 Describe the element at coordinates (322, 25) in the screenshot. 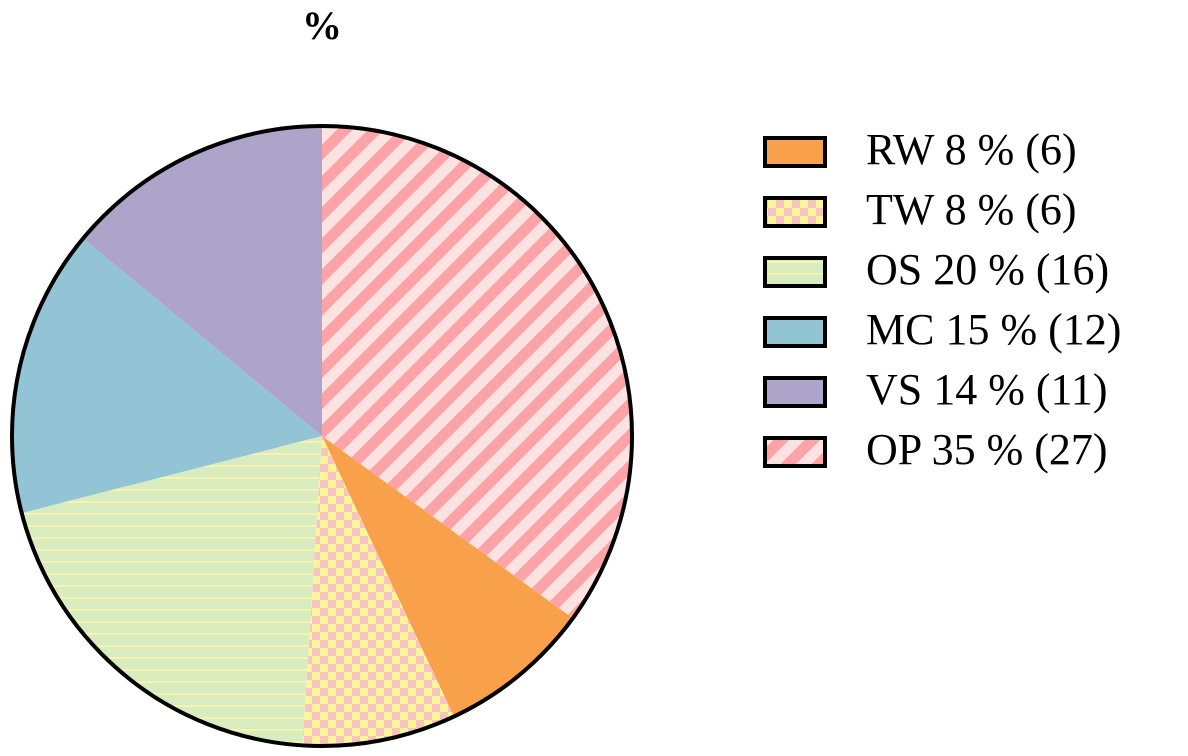

I see `chart-title: %` at that location.